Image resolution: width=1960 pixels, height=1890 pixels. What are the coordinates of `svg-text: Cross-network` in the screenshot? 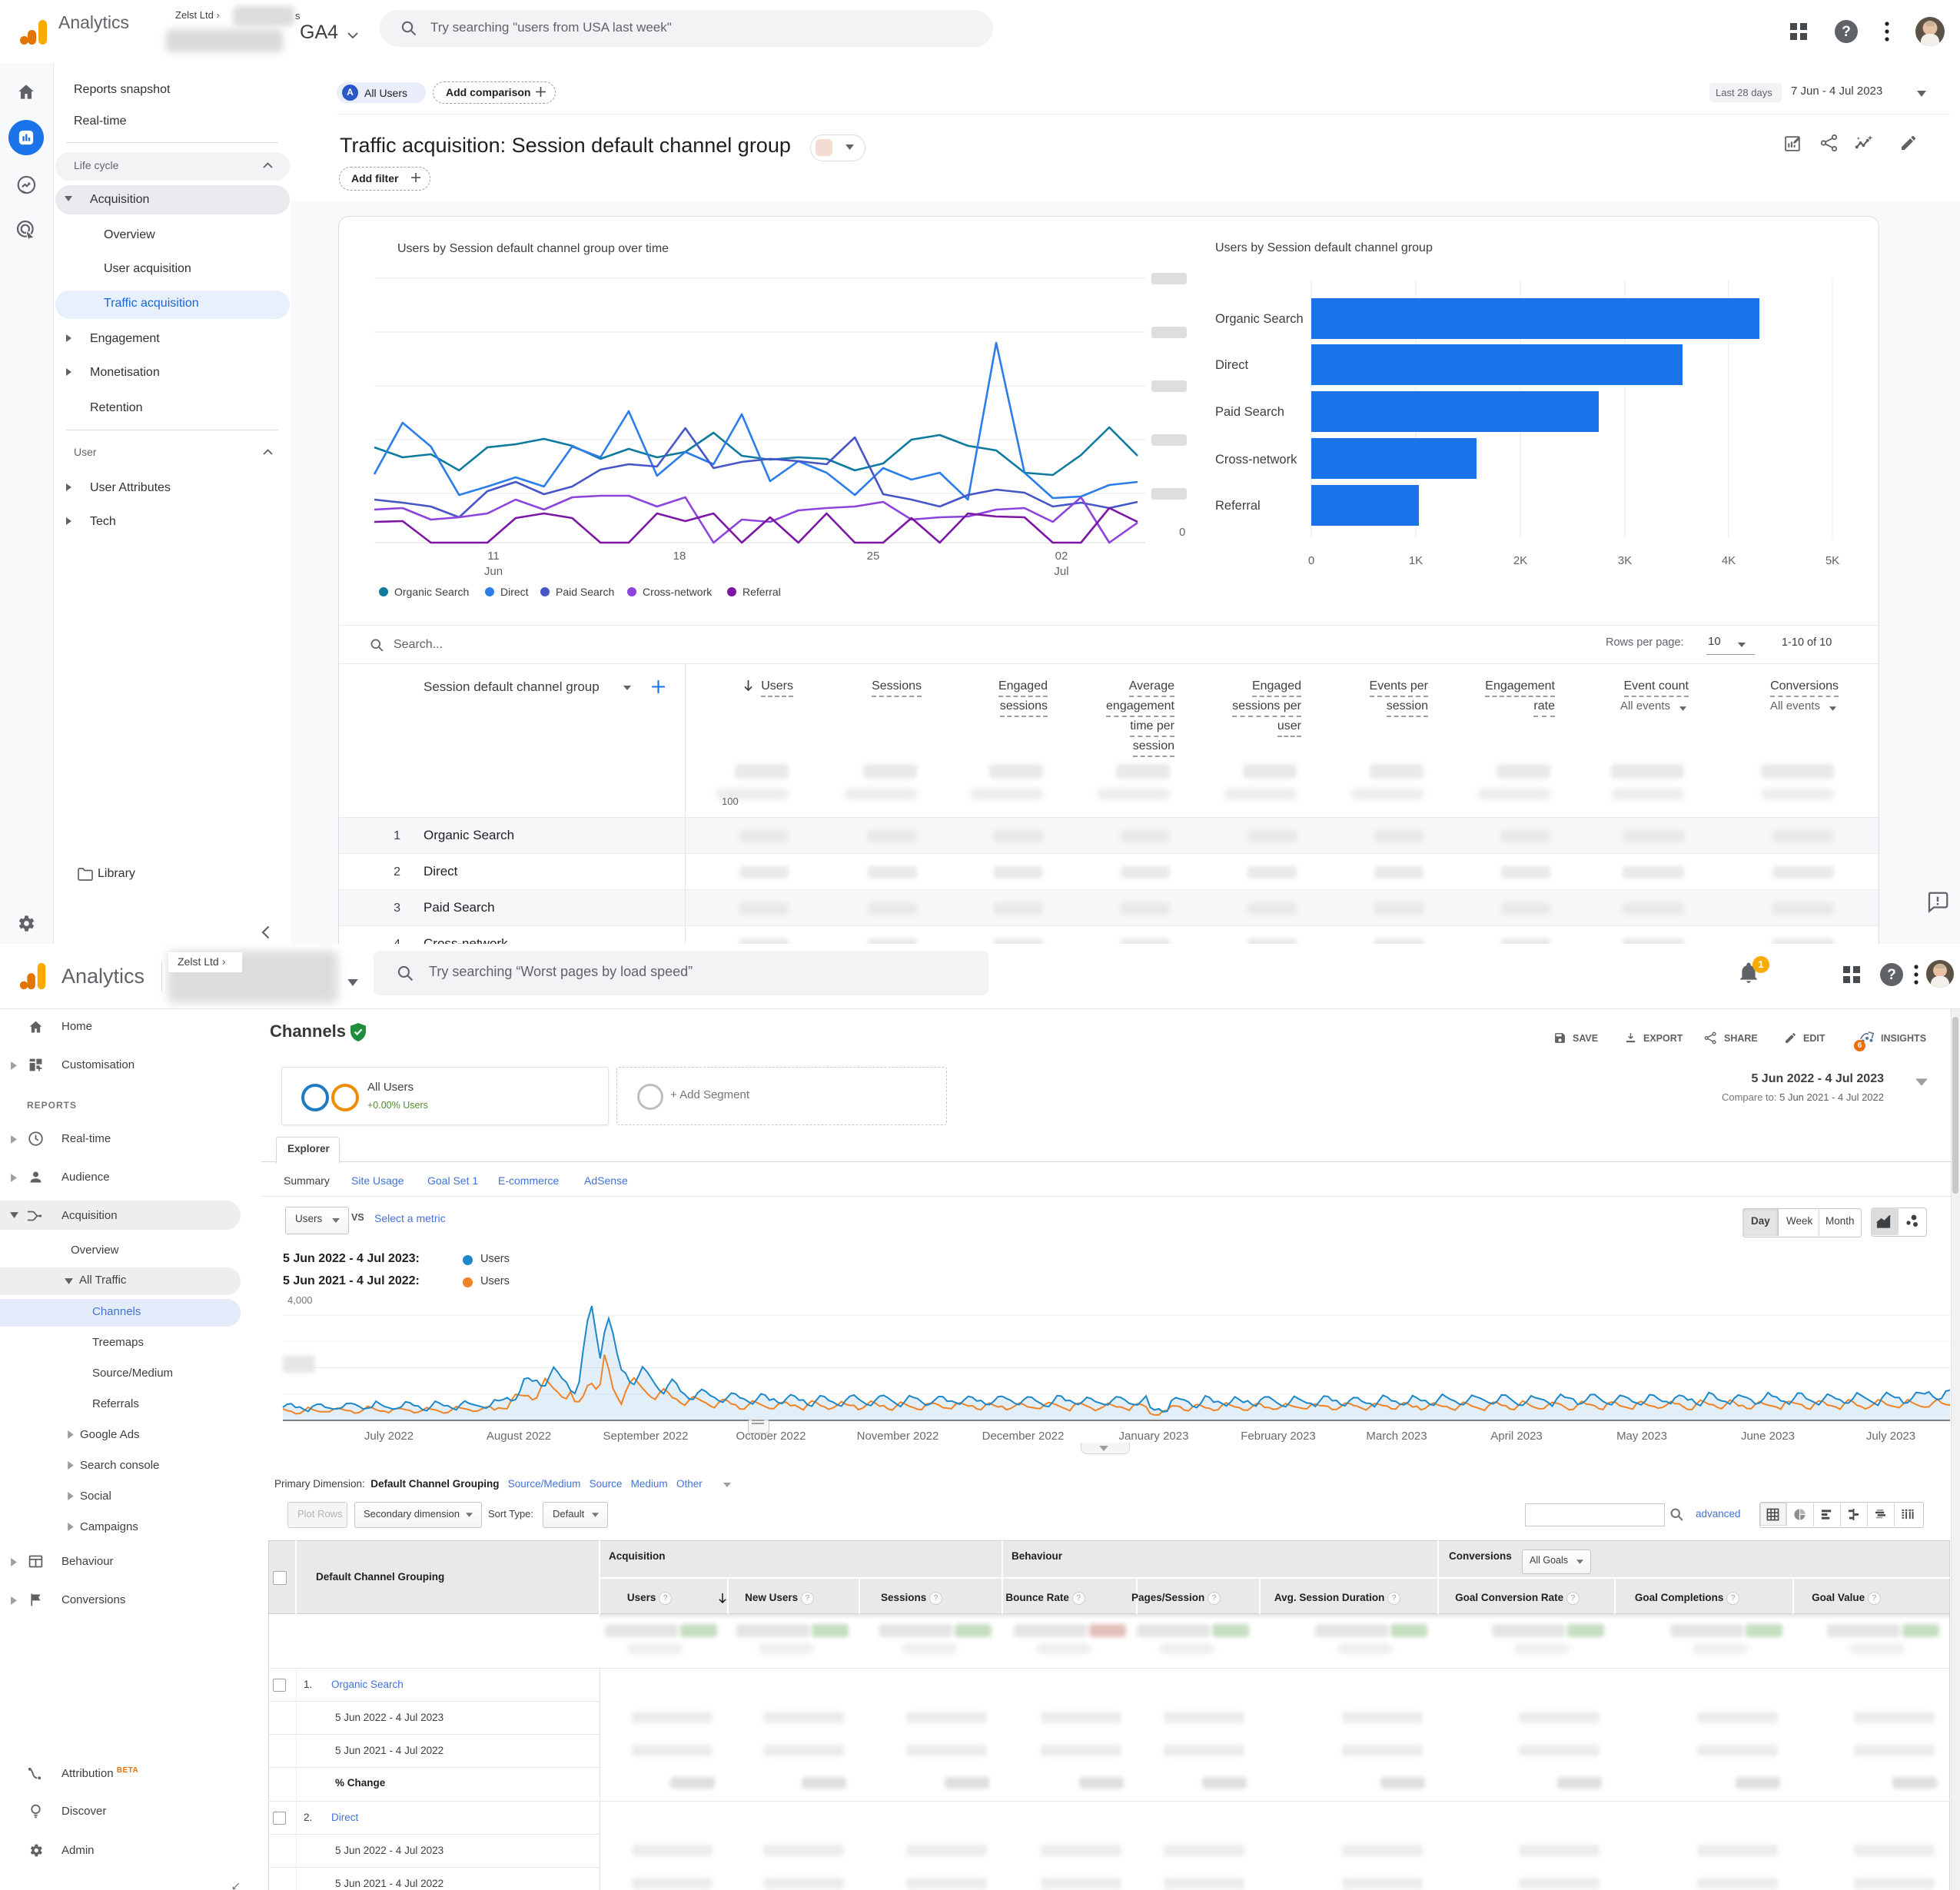 It's located at (1256, 460).